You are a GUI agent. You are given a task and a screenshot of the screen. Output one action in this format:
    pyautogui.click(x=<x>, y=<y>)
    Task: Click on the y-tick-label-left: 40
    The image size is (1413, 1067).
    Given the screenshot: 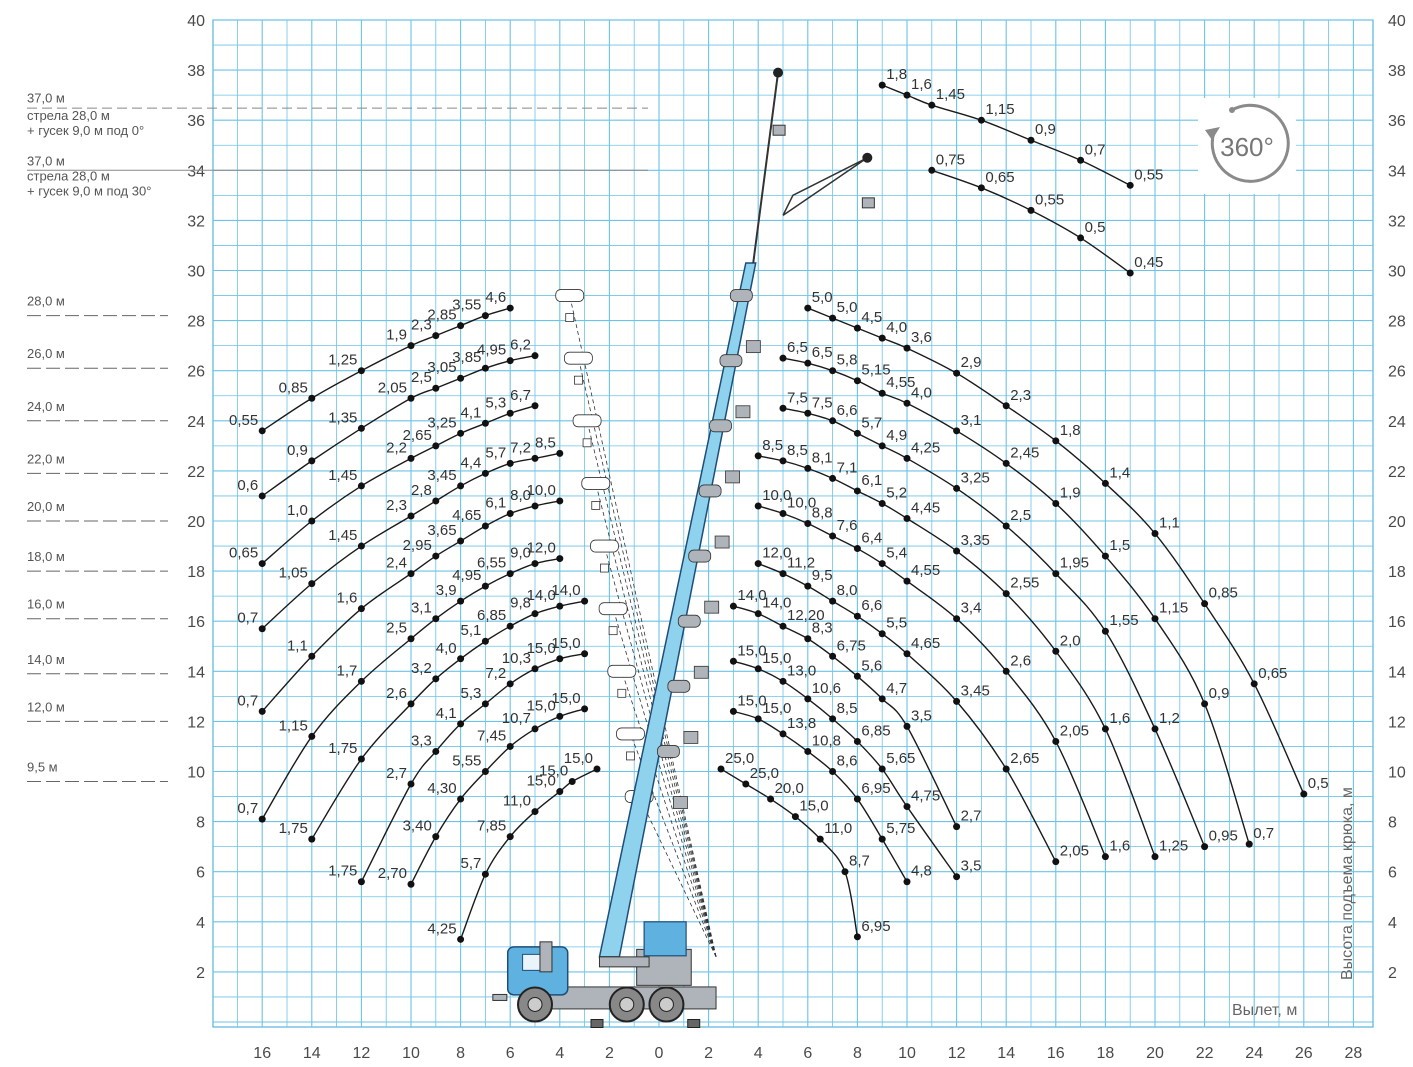 What is the action you would take?
    pyautogui.click(x=196, y=21)
    